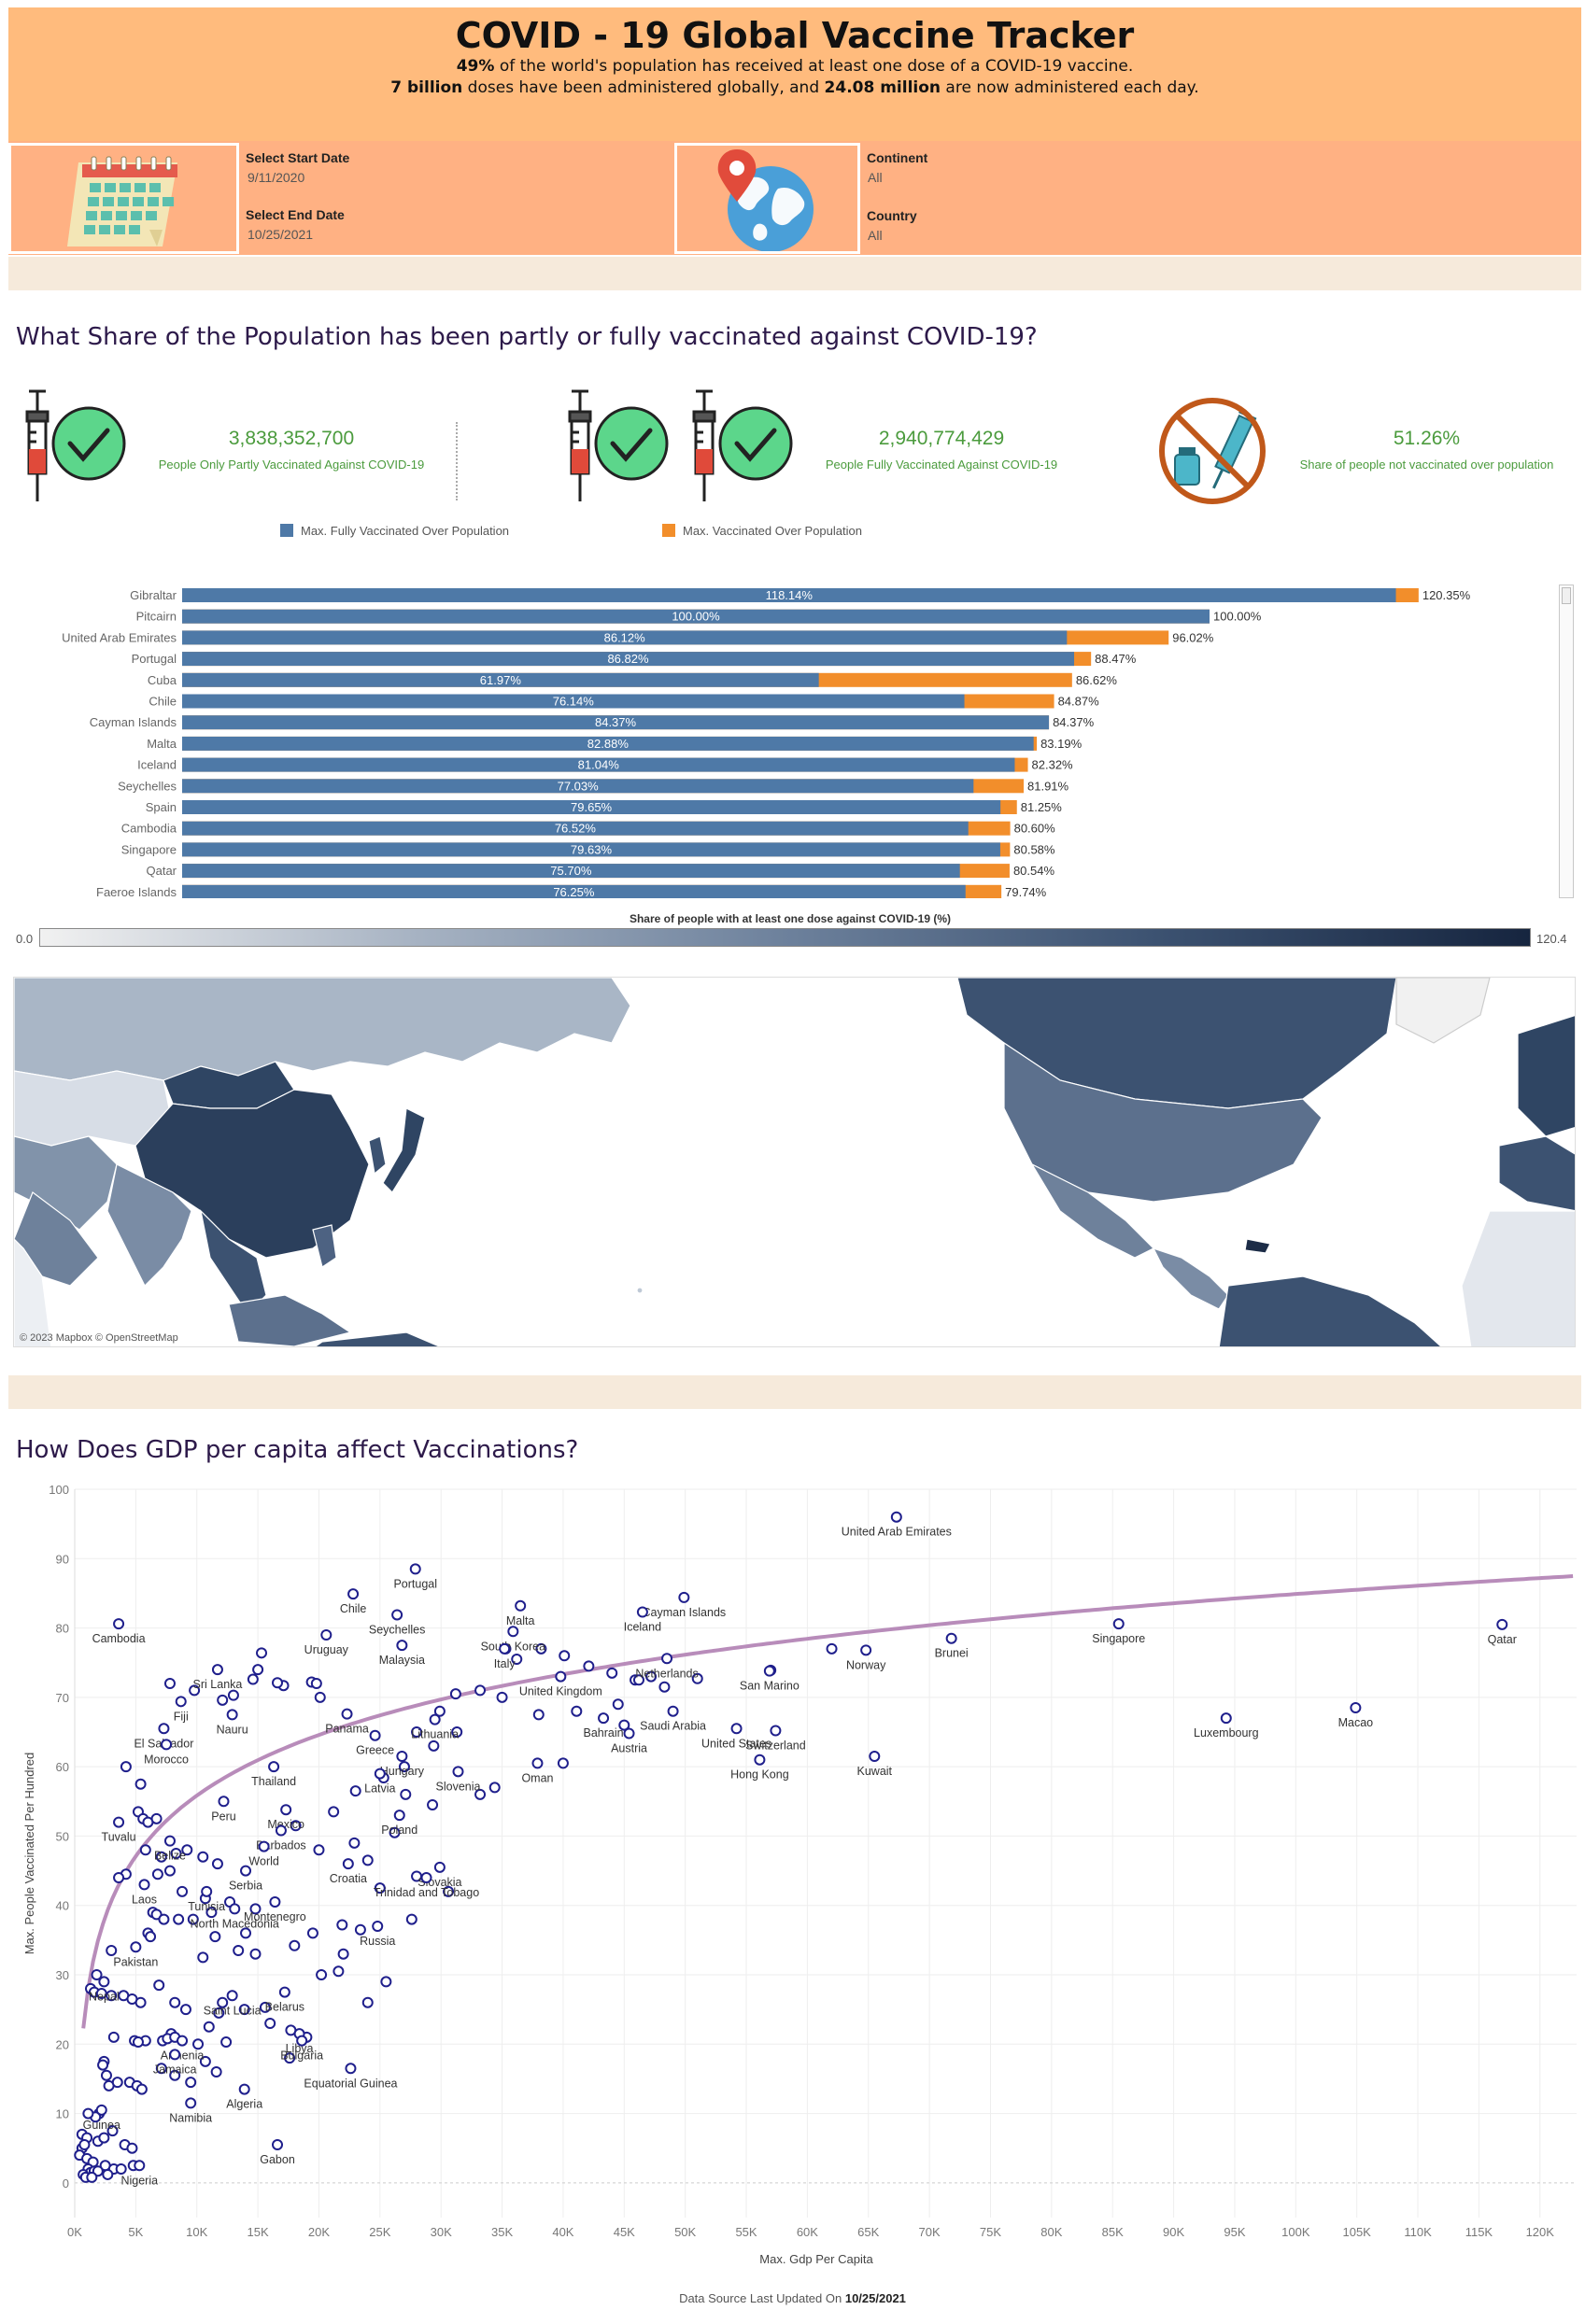 The width and height of the screenshot is (1585, 2324). I want to click on scatter-point-label: Cambodia, so click(119, 1638).